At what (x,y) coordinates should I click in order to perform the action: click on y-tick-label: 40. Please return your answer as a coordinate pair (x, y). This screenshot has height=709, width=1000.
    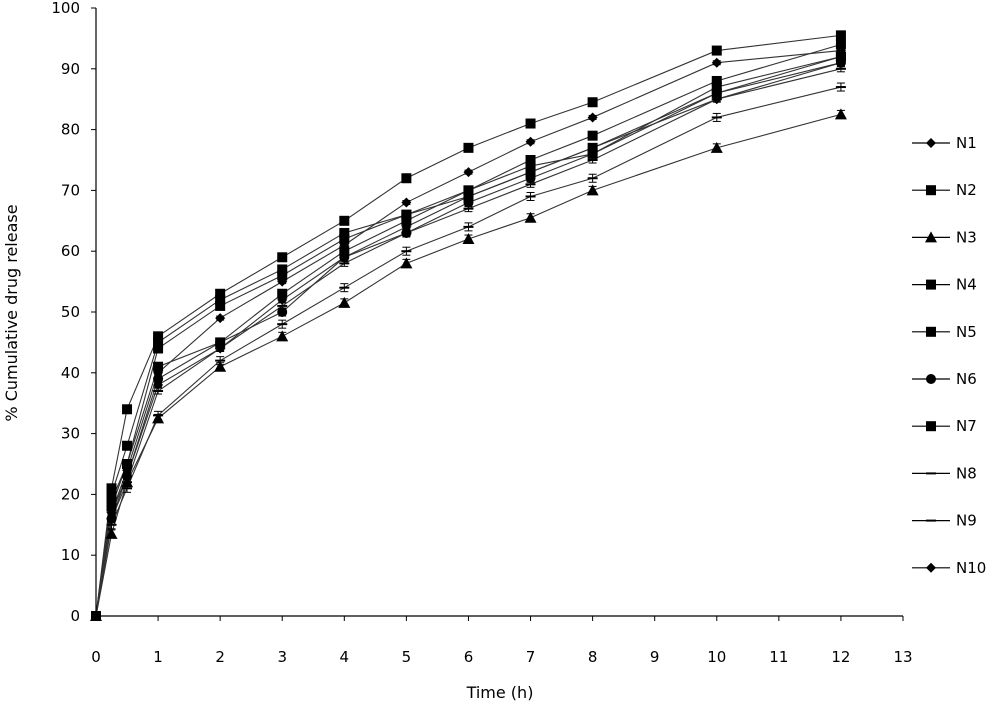
    Looking at the image, I should click on (70, 373).